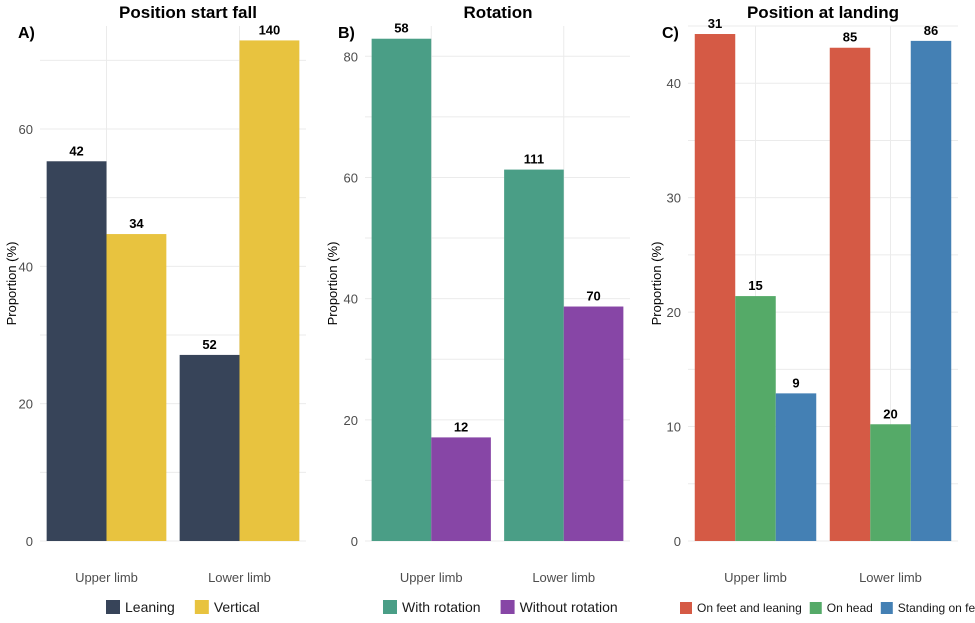 The height and width of the screenshot is (623, 975). What do you see at coordinates (270, 29) in the screenshot?
I see `data-label: 140` at bounding box center [270, 29].